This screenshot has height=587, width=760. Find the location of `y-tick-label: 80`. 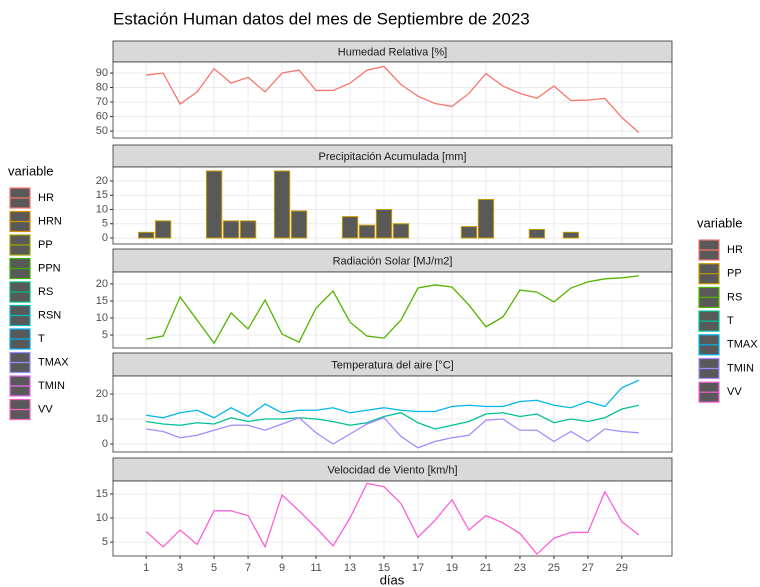

y-tick-label: 80 is located at coordinates (102, 87).